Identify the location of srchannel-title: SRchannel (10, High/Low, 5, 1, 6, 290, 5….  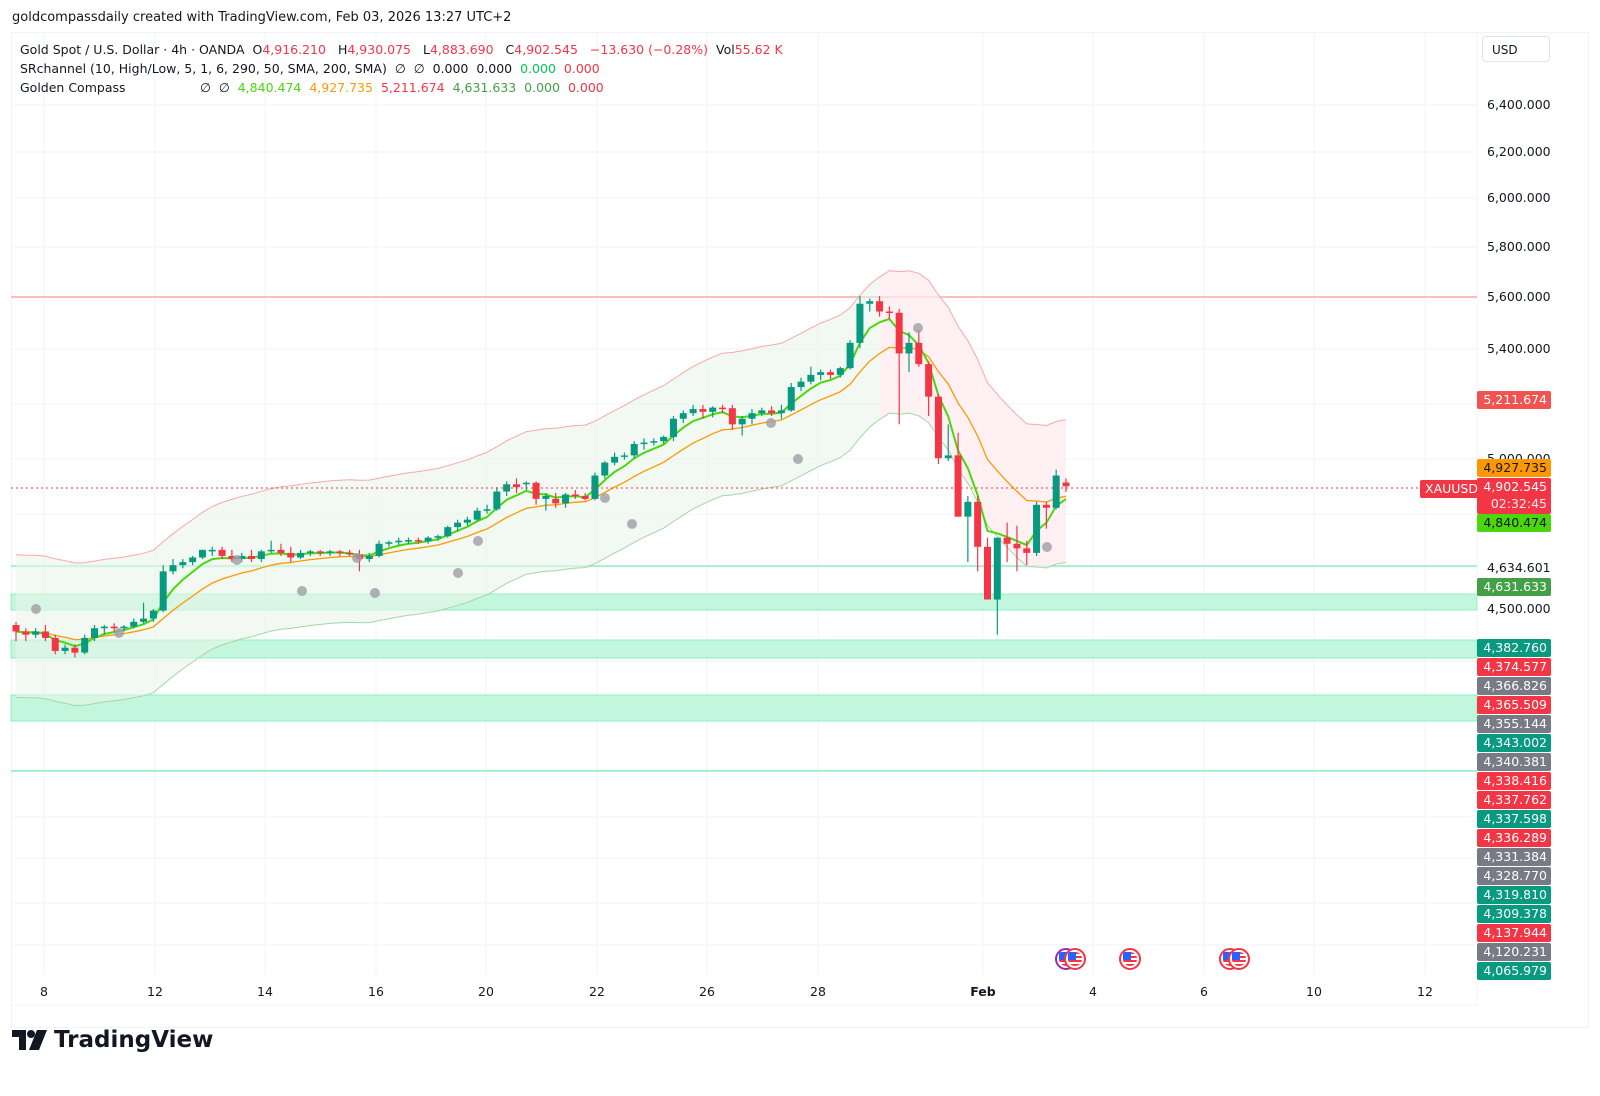
(203, 68).